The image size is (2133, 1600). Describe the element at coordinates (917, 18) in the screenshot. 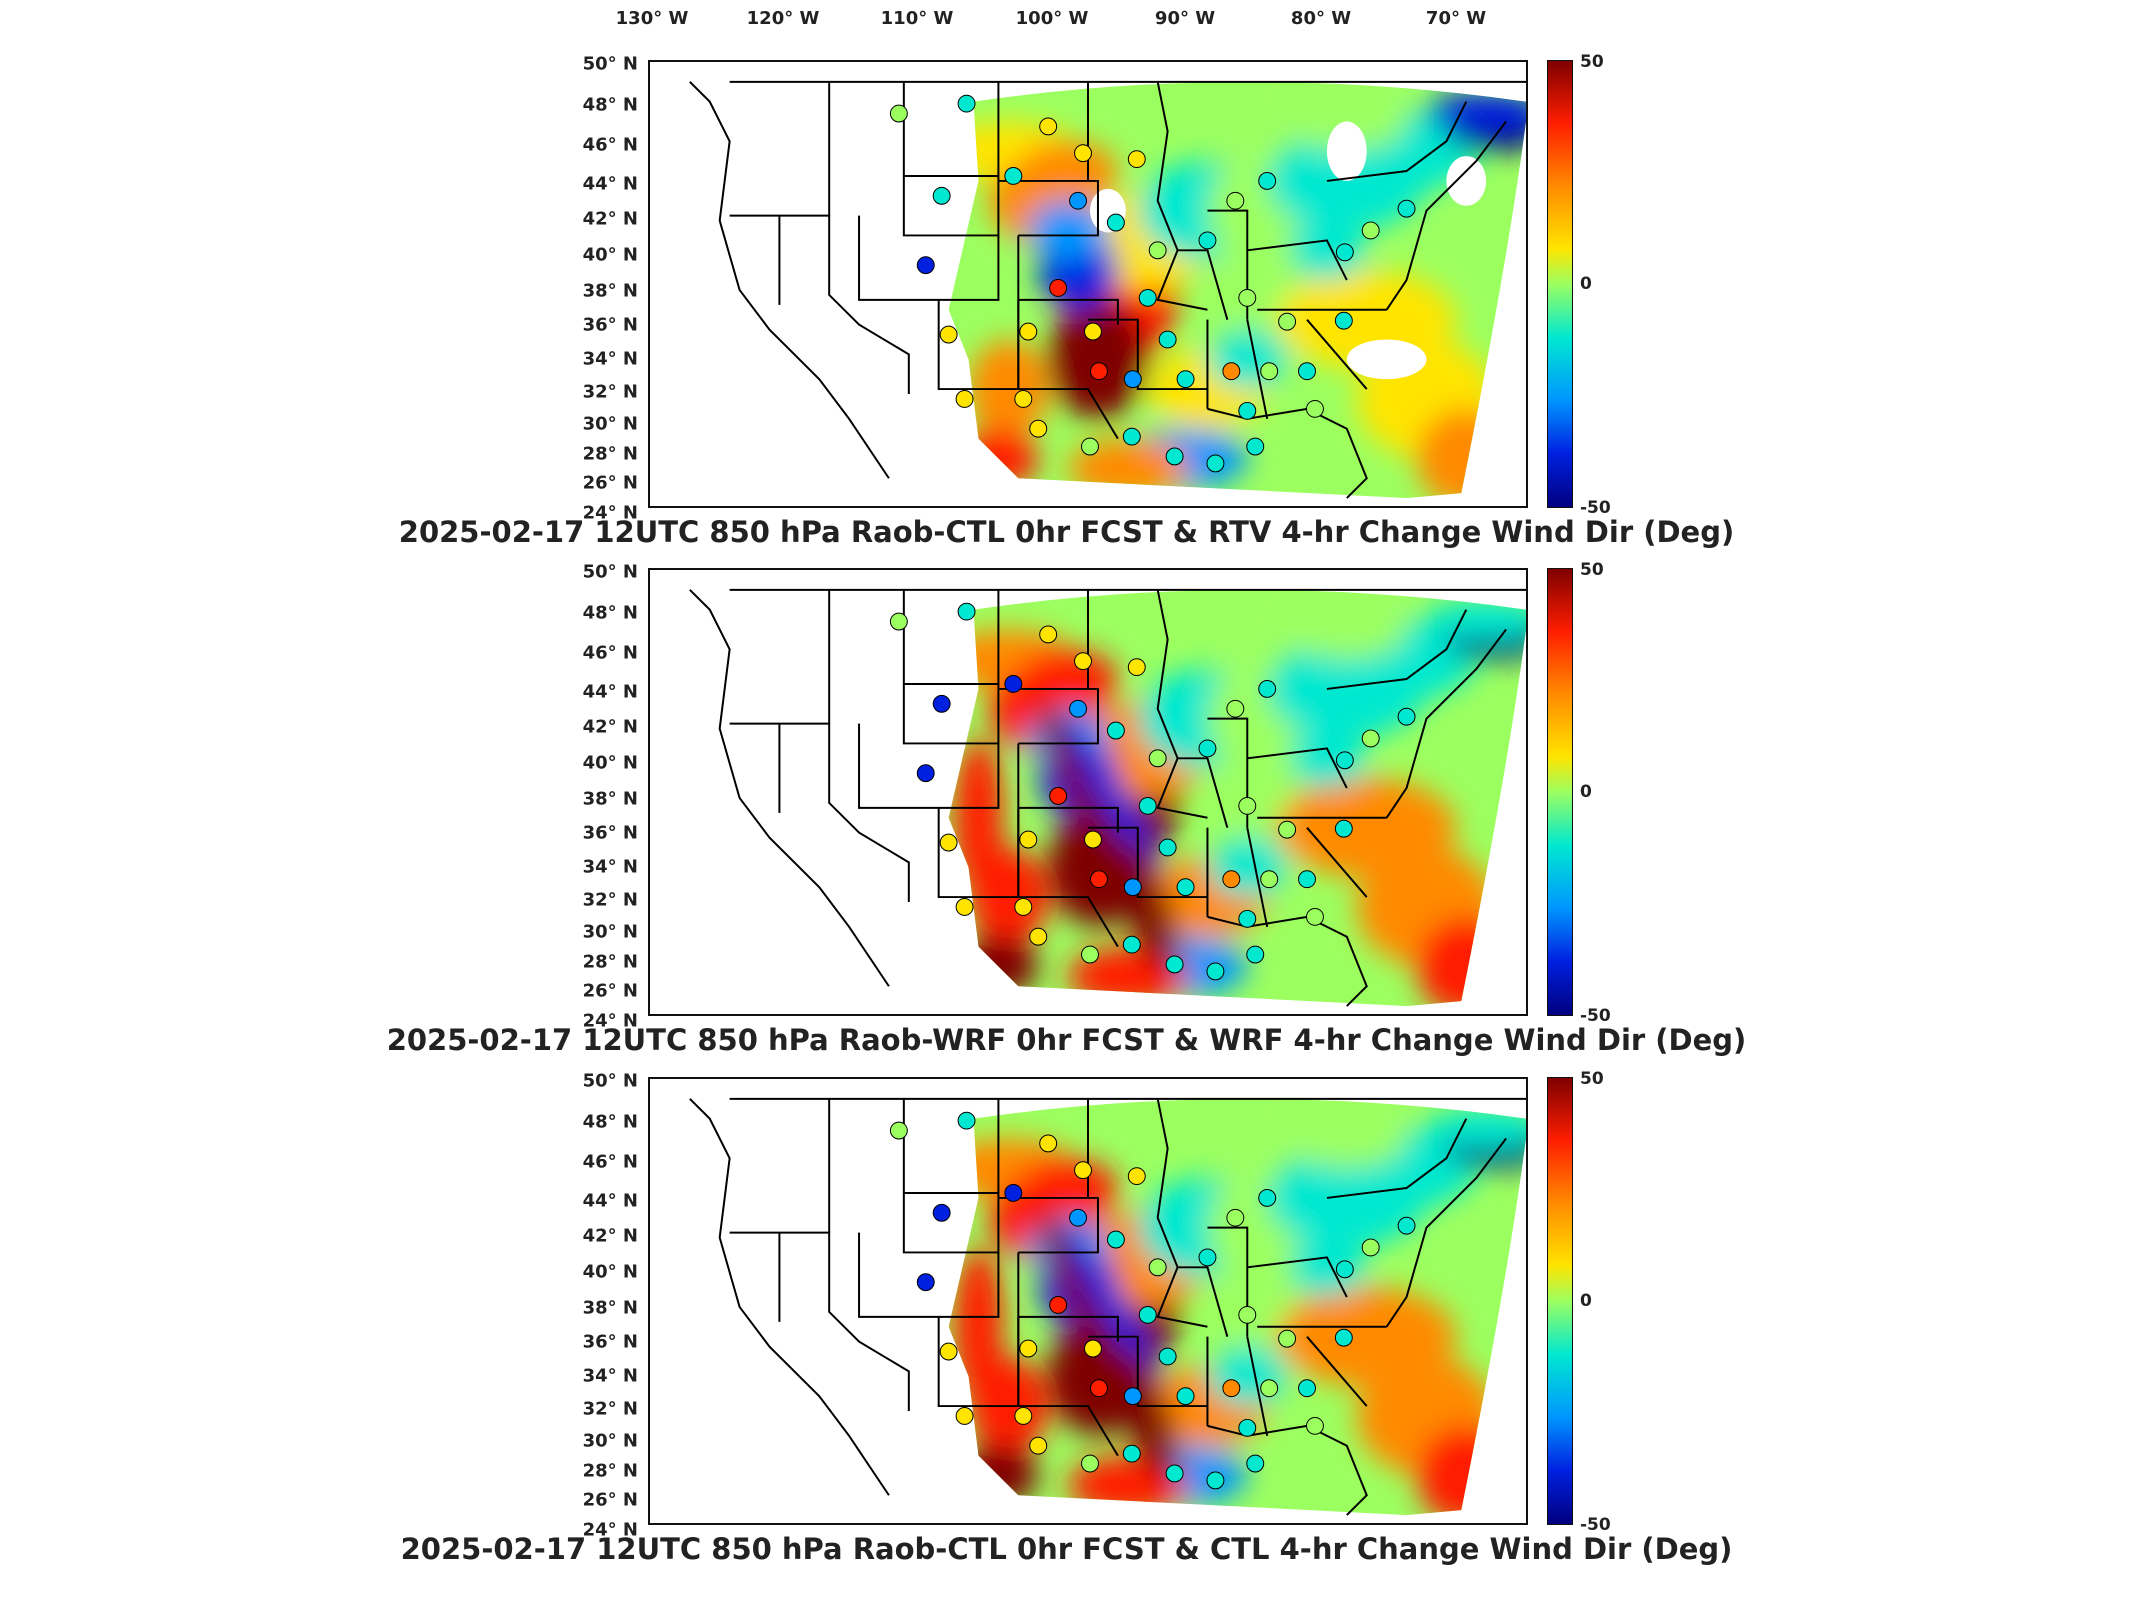

I see `longitude-label: 110° W` at that location.